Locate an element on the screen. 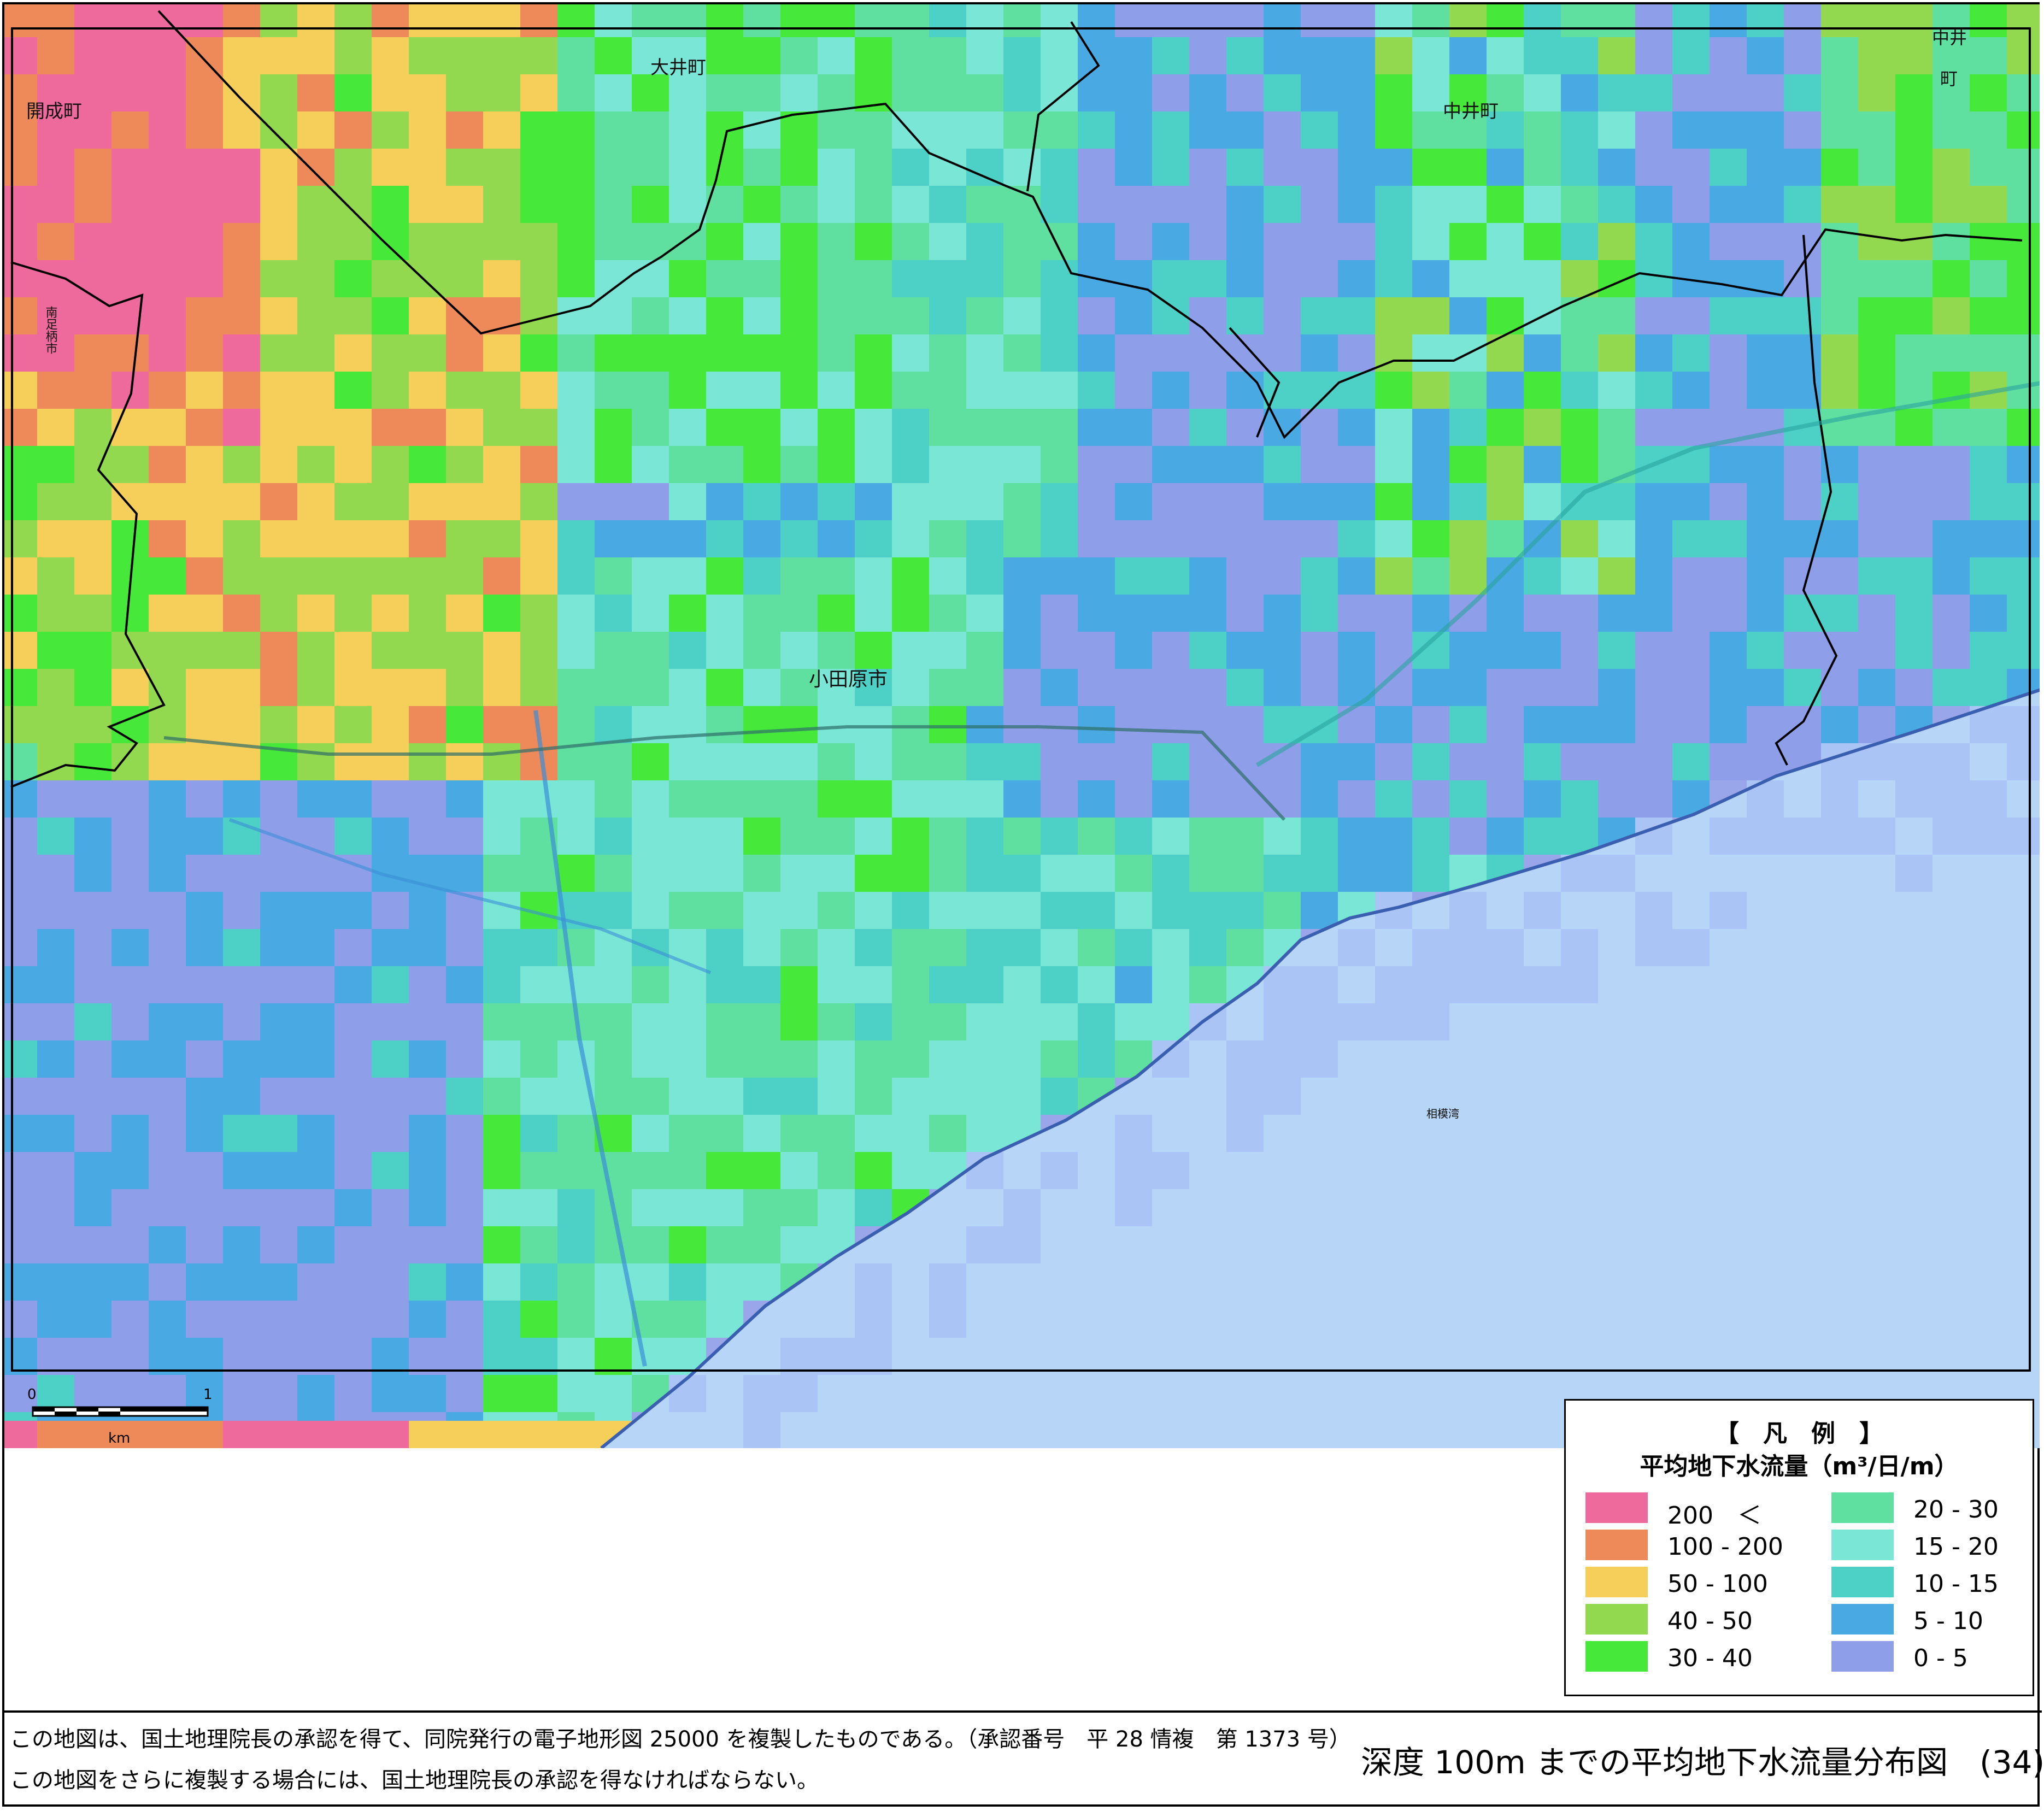 This screenshot has height=1811, width=2044. place-label-nakai: 中井町 is located at coordinates (1471, 111).